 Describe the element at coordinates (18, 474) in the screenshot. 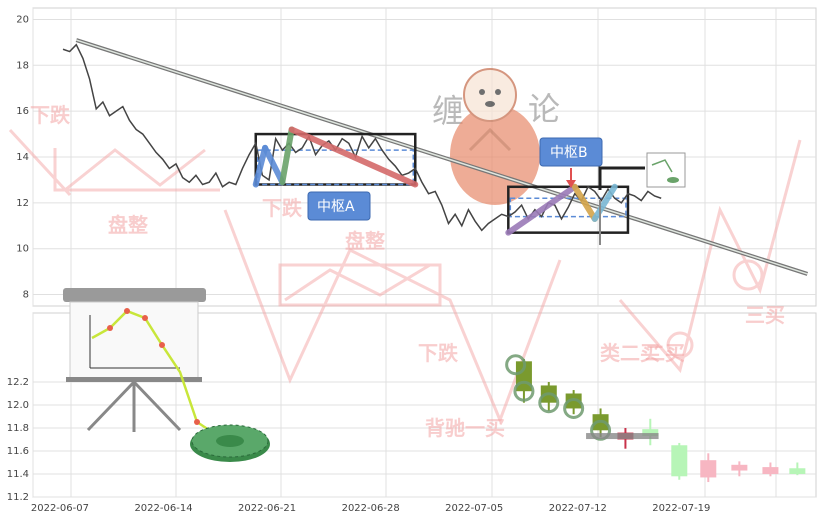

I see `lower-ytick-label: 11.4` at that location.